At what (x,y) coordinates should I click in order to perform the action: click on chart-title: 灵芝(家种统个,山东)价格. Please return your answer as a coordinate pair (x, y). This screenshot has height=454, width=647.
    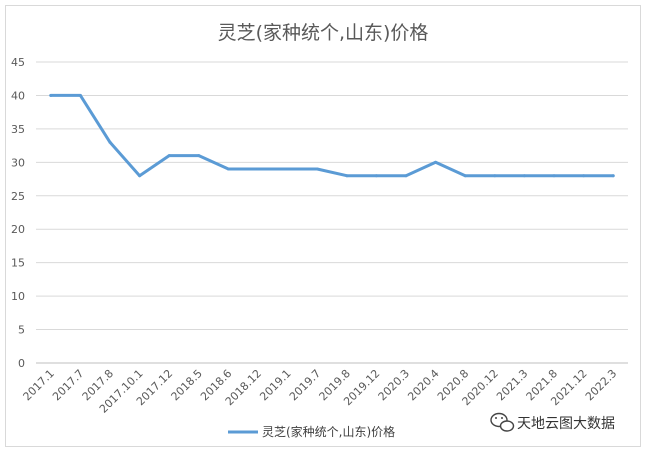
    Looking at the image, I should click on (323, 33).